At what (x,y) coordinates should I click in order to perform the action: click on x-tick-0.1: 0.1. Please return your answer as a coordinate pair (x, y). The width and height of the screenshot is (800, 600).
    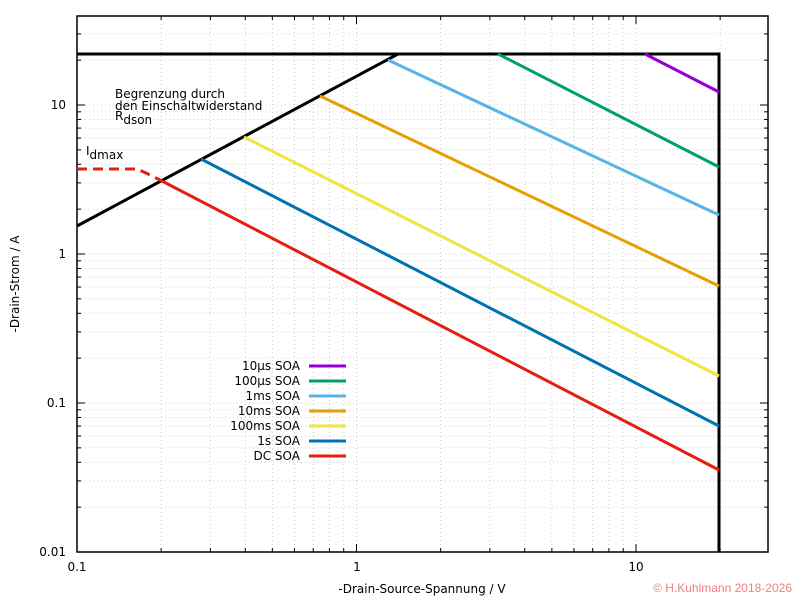
    Looking at the image, I should click on (76, 567).